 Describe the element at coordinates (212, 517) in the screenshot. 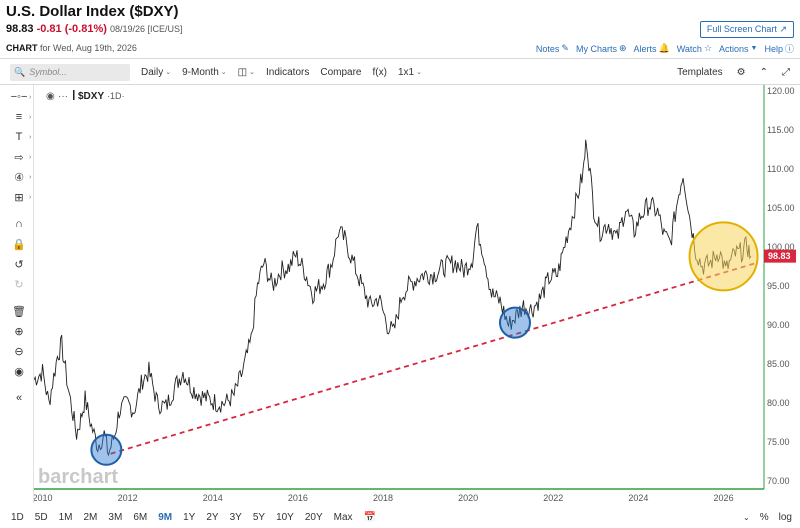

I see `period-2y-button: 2Y` at that location.